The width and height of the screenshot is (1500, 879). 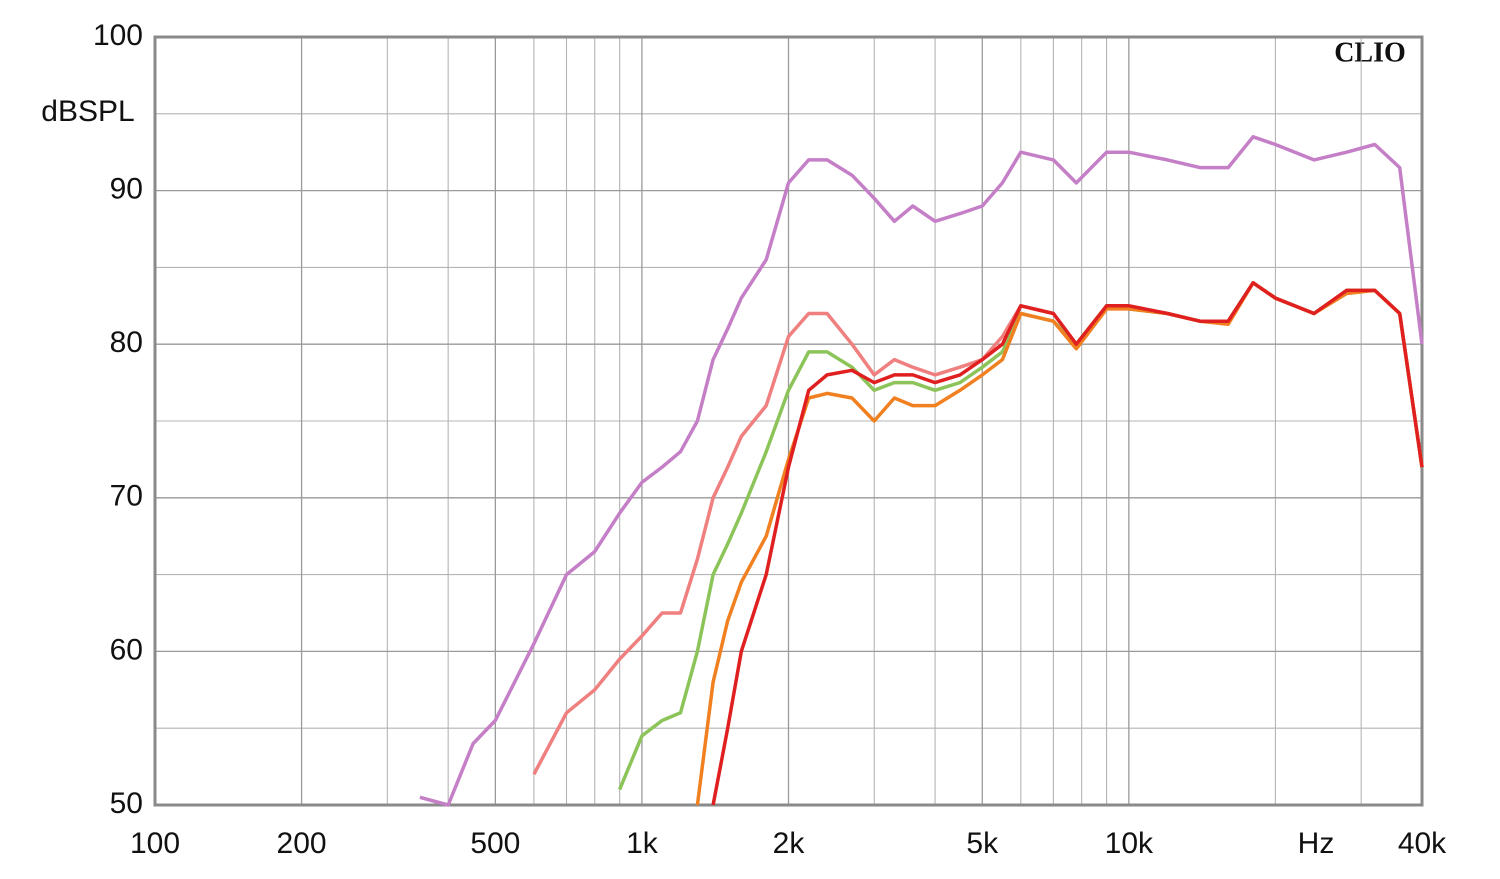 What do you see at coordinates (126, 496) in the screenshot?
I see `y-tick-label: 70` at bounding box center [126, 496].